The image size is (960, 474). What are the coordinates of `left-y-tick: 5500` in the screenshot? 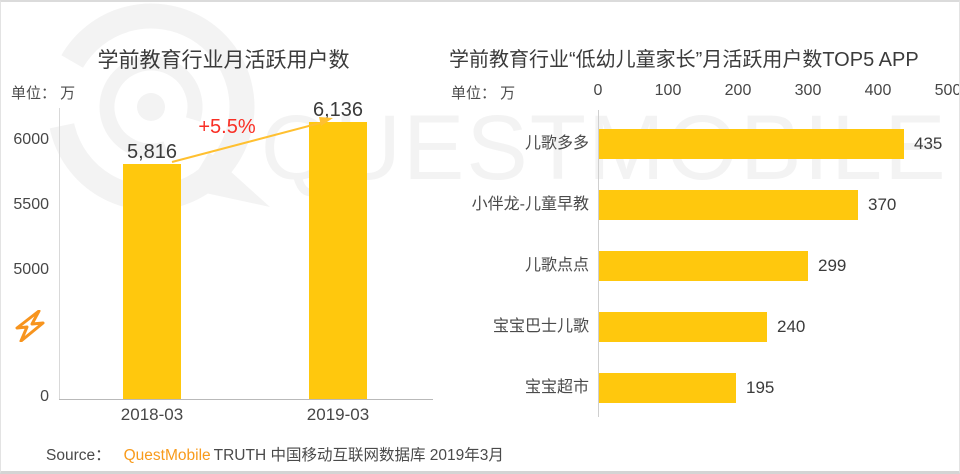 It's located at (31, 204).